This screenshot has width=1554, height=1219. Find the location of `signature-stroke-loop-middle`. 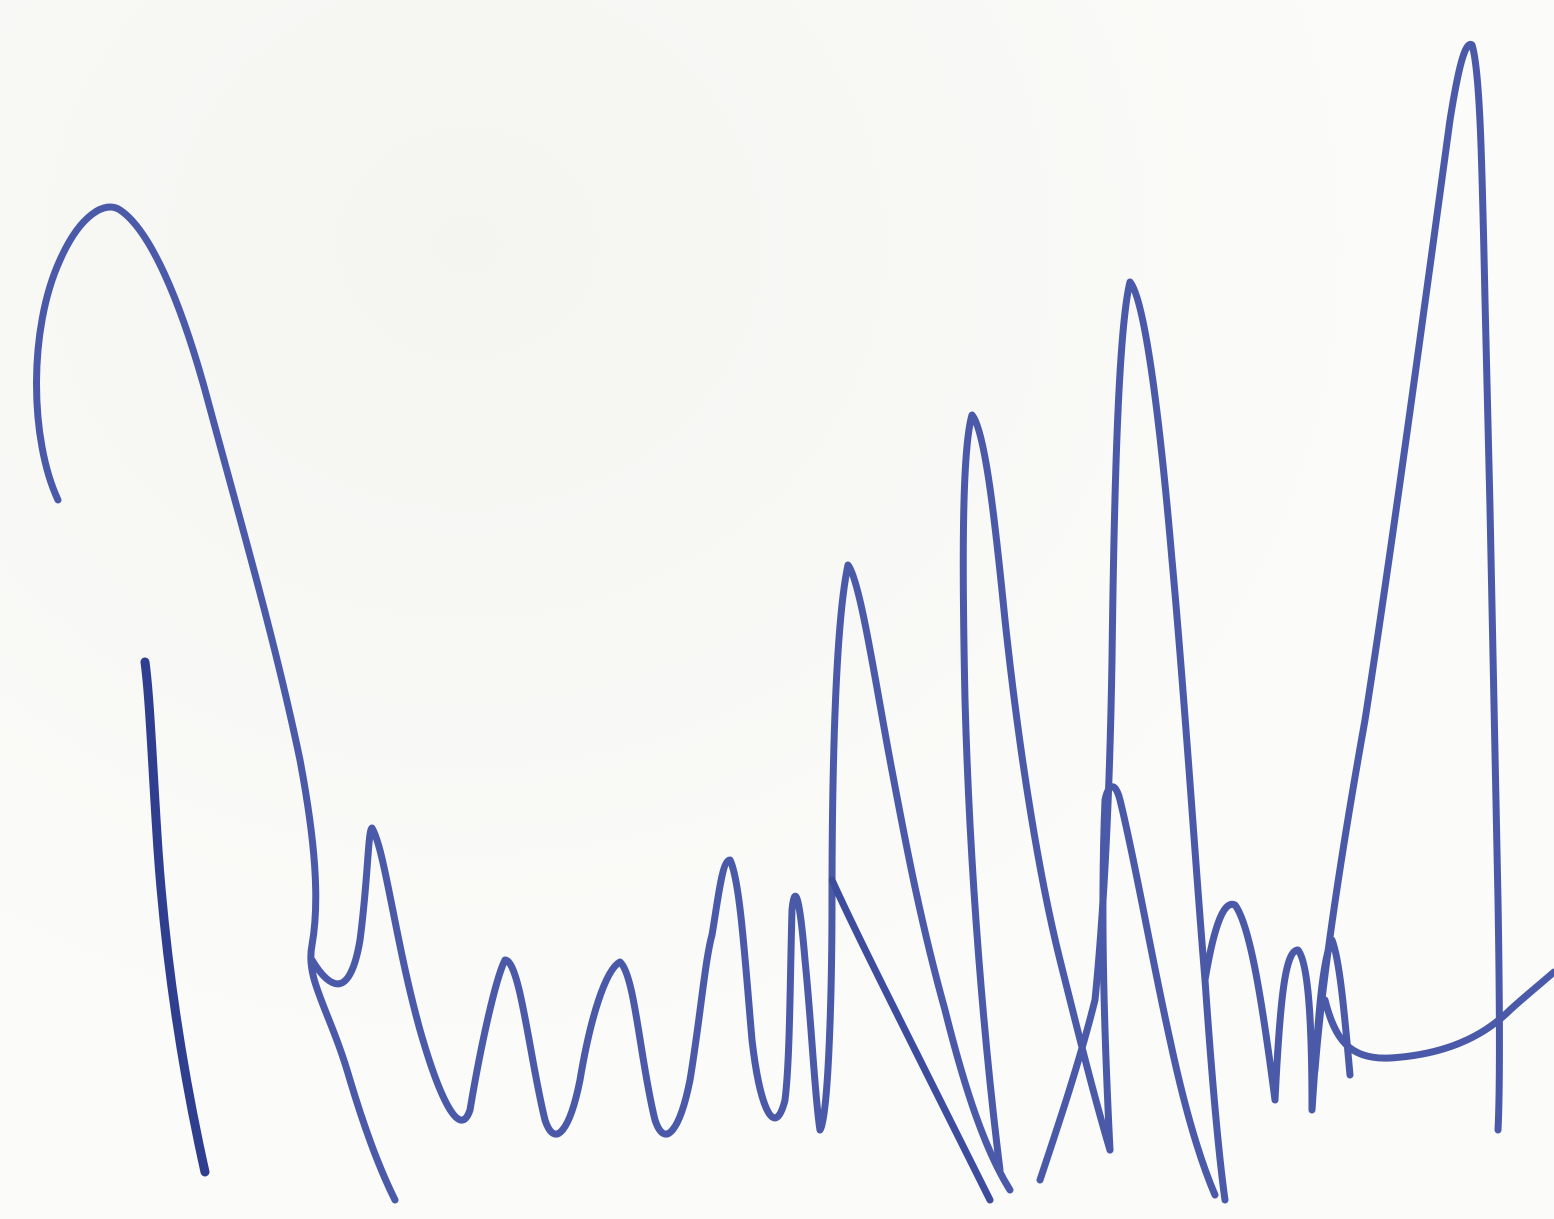

signature-stroke-loop-middle is located at coordinates (1036, 792).